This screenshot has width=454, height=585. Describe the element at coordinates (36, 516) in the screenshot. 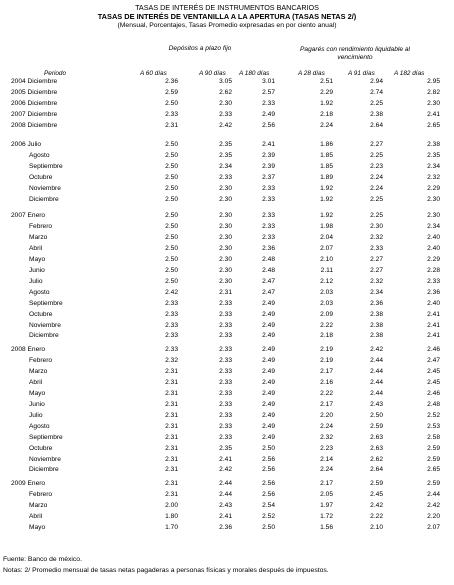

I see `row-label: Abril` at that location.